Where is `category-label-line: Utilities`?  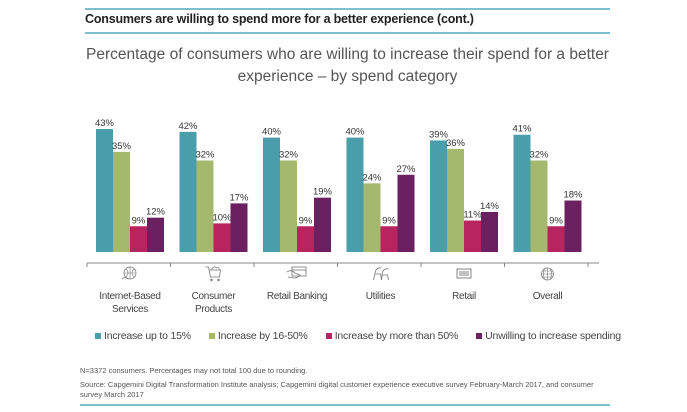
category-label-line: Utilities is located at coordinates (380, 296).